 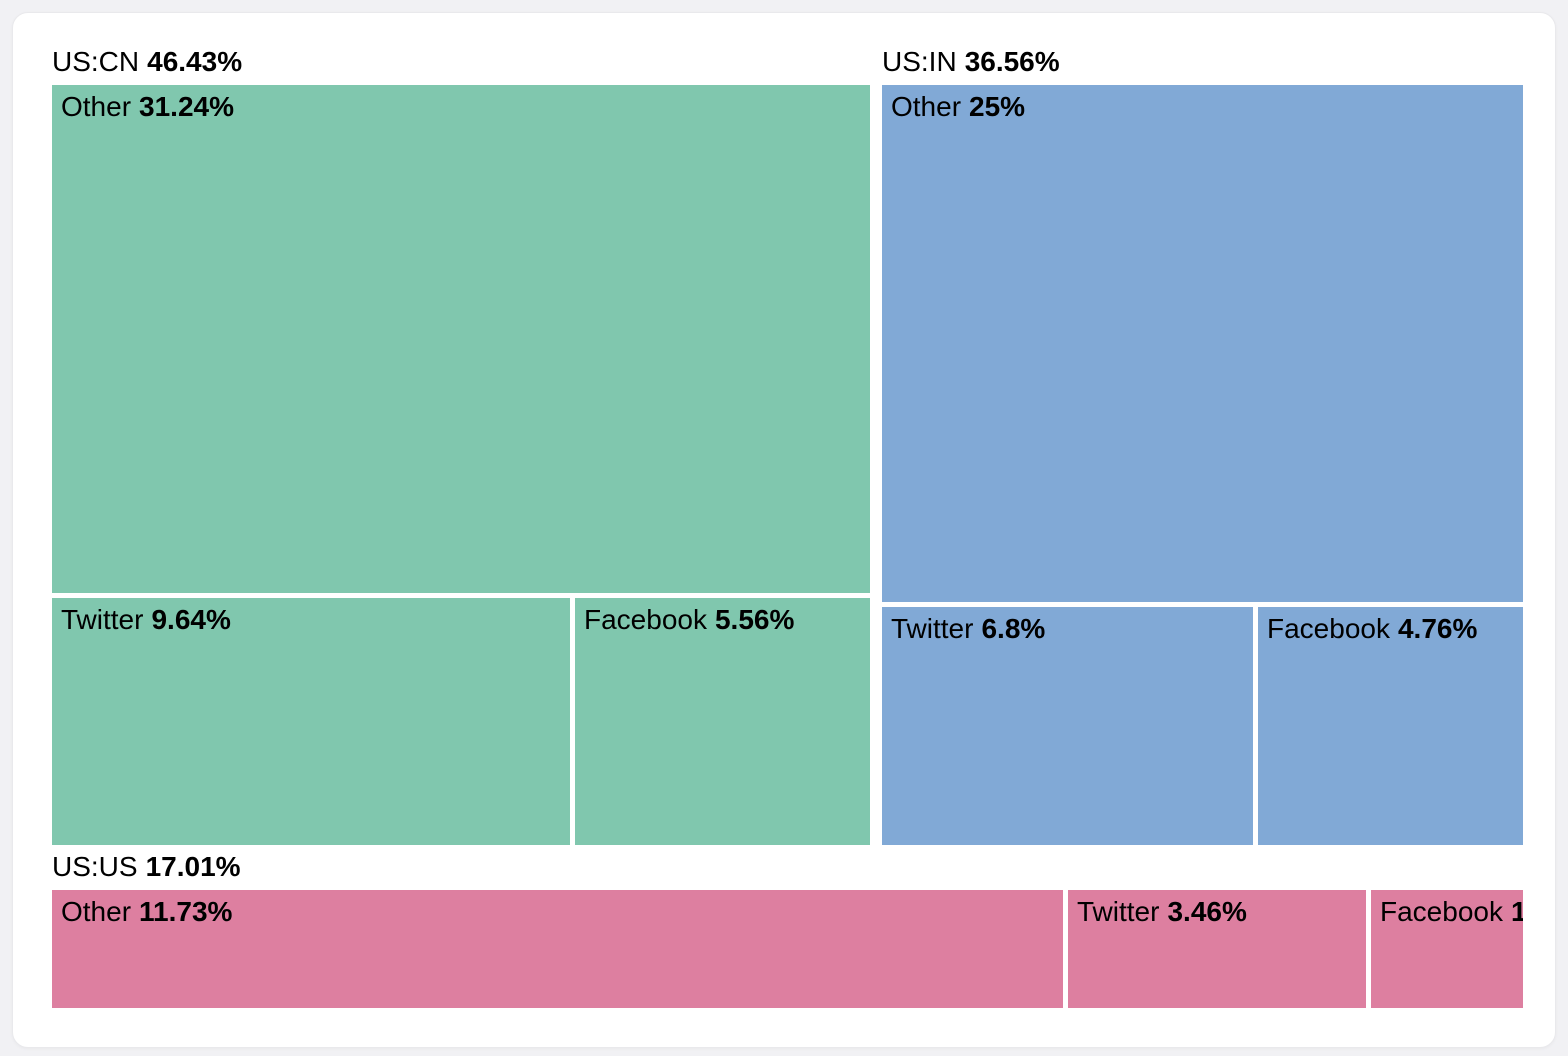 What do you see at coordinates (1516, 911) in the screenshot?
I see `tile-value: 1.81%` at bounding box center [1516, 911].